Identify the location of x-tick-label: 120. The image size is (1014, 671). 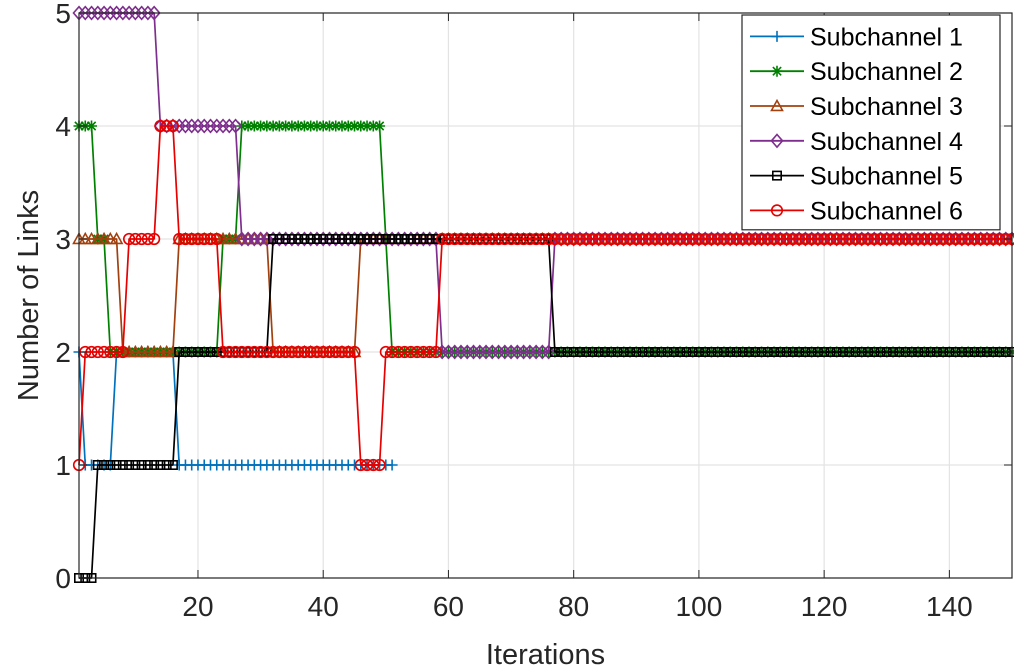
(824, 606).